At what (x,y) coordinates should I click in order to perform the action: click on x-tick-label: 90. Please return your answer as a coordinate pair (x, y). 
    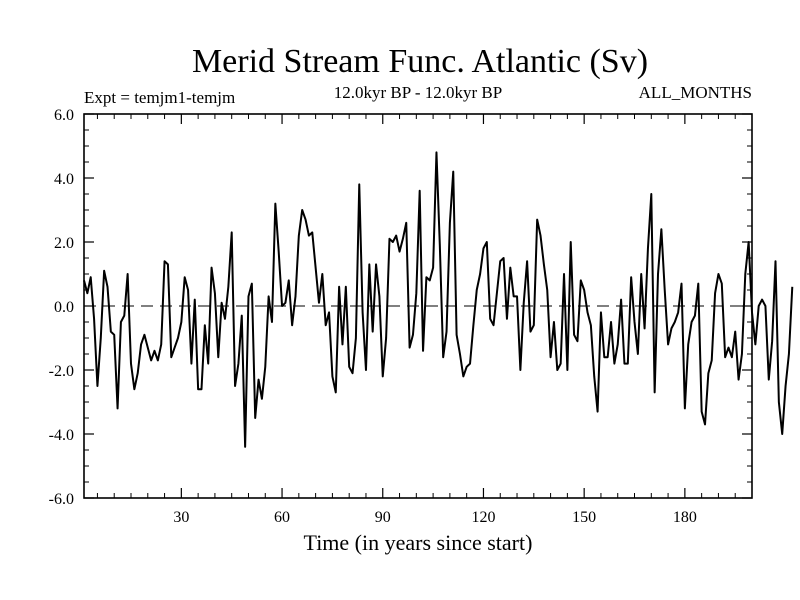
    Looking at the image, I should click on (383, 517).